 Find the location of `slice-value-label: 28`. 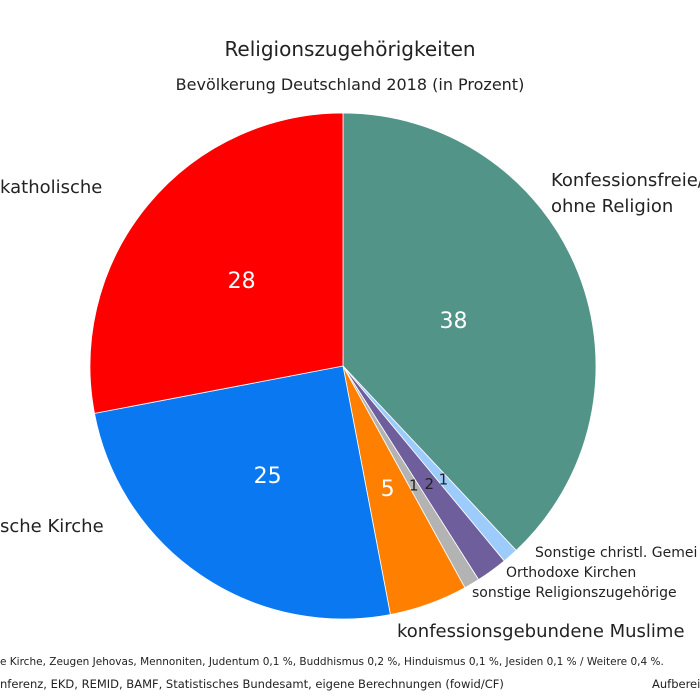

slice-value-label: 28 is located at coordinates (242, 281).